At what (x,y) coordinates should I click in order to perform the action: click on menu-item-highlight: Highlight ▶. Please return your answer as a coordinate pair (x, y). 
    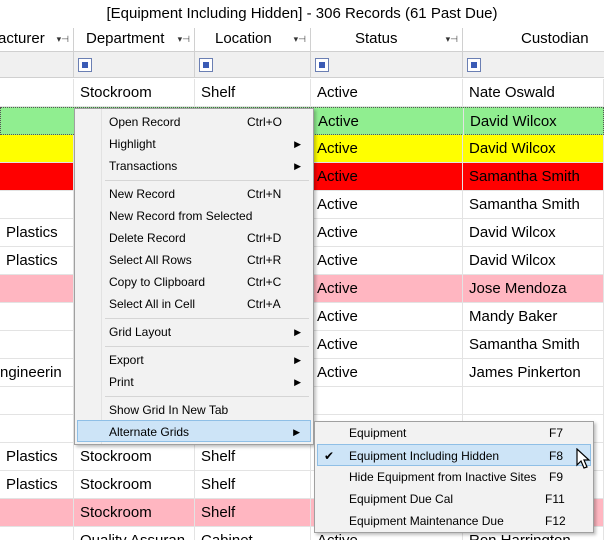
    Looking at the image, I should click on (194, 144).